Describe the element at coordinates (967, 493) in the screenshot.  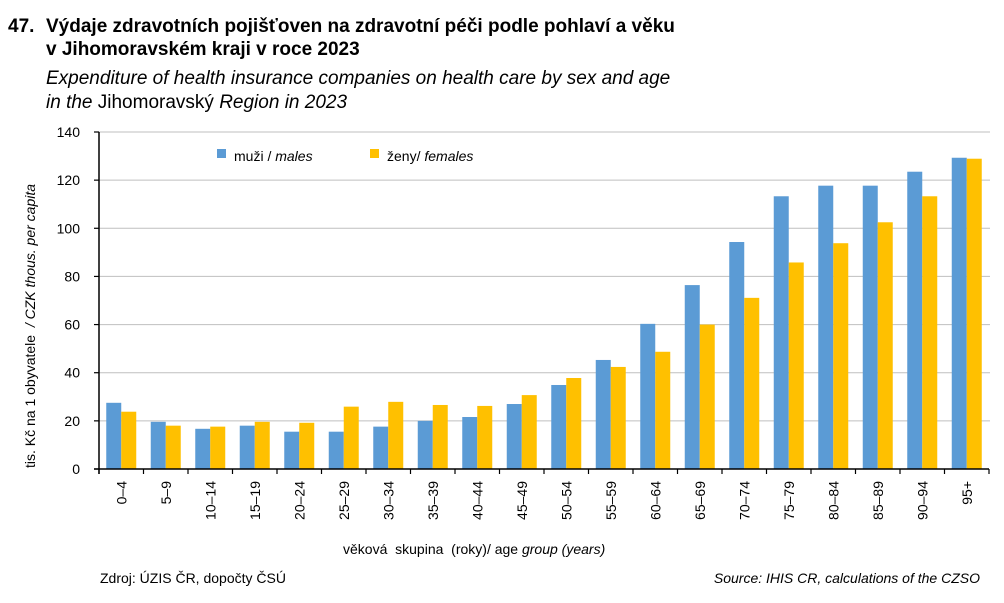
I see `x-tick-label: 95+` at that location.